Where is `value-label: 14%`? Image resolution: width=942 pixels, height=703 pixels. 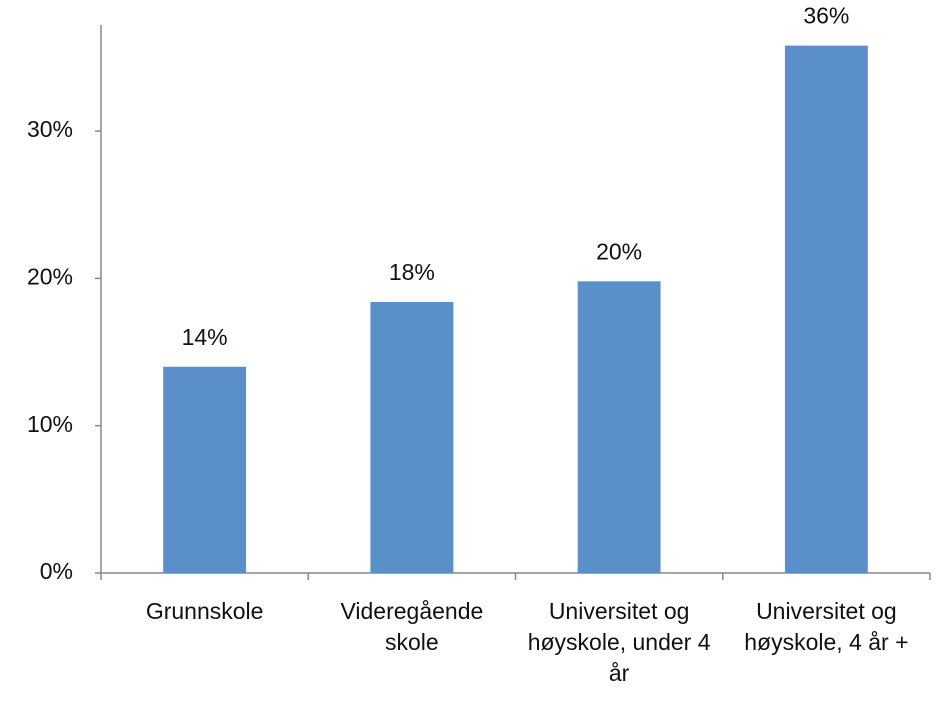 value-label: 14% is located at coordinates (205, 337).